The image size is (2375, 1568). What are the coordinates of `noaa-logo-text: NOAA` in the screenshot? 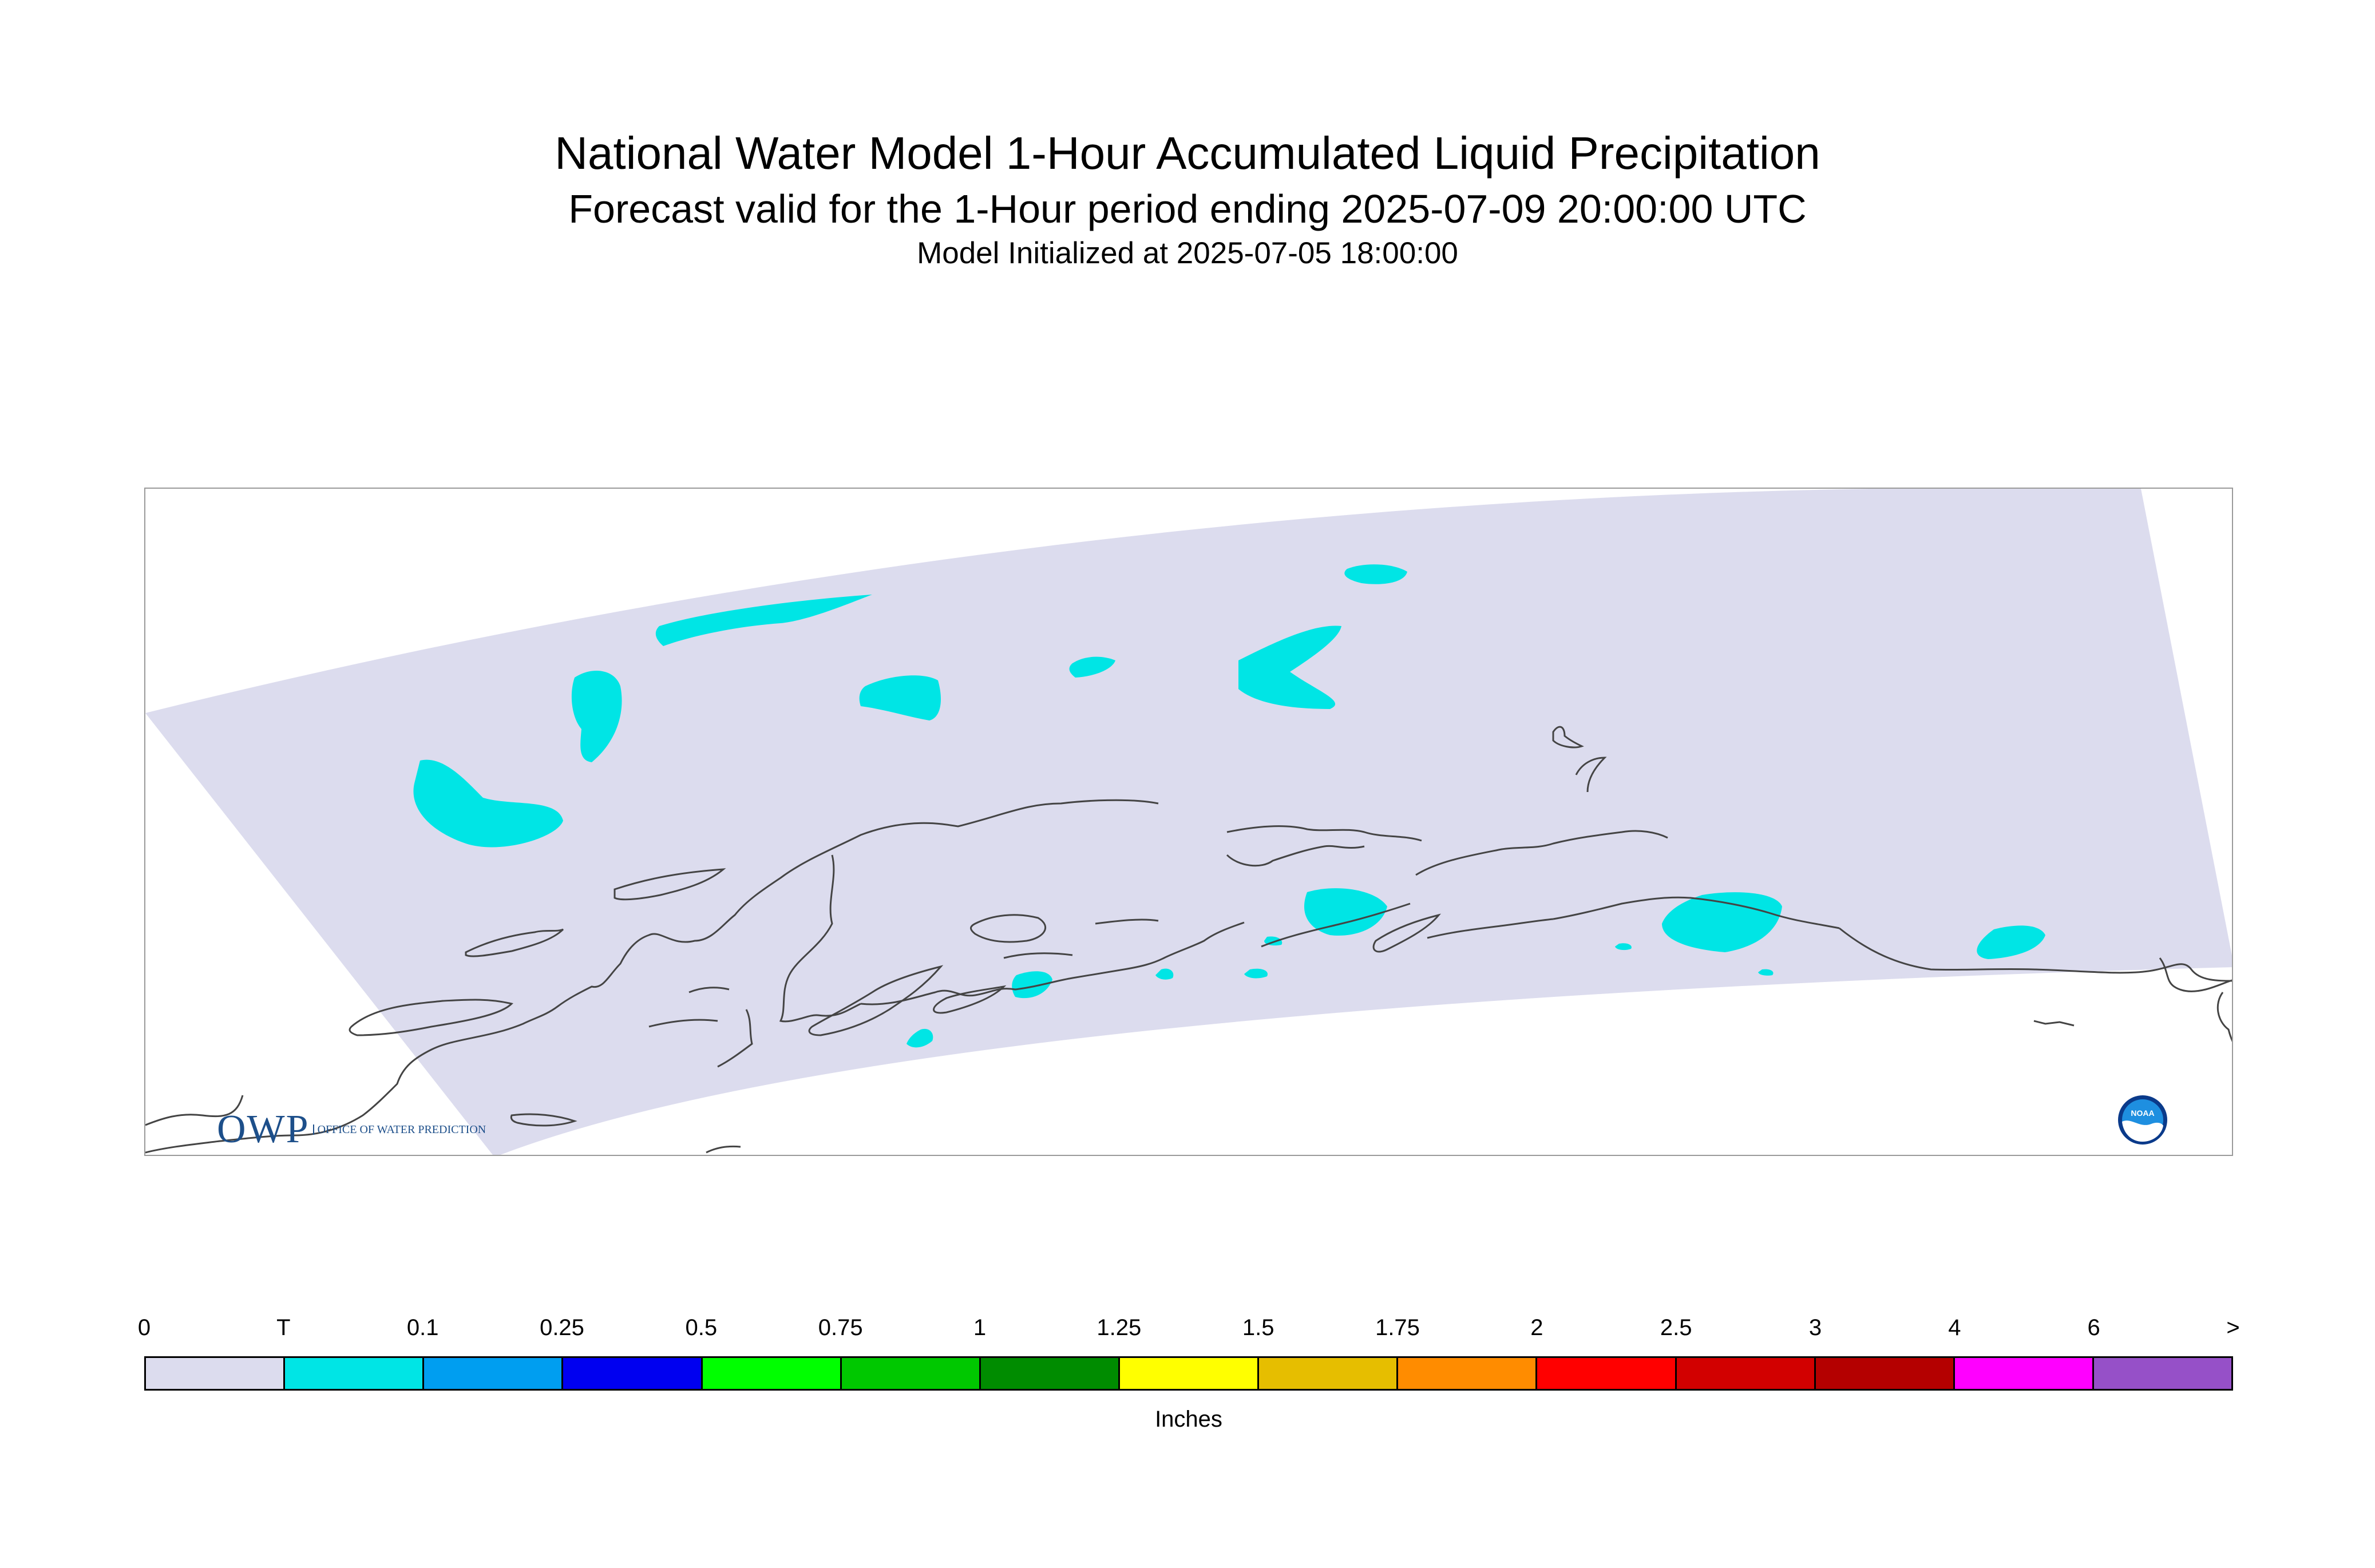 It's located at (2142, 1113).